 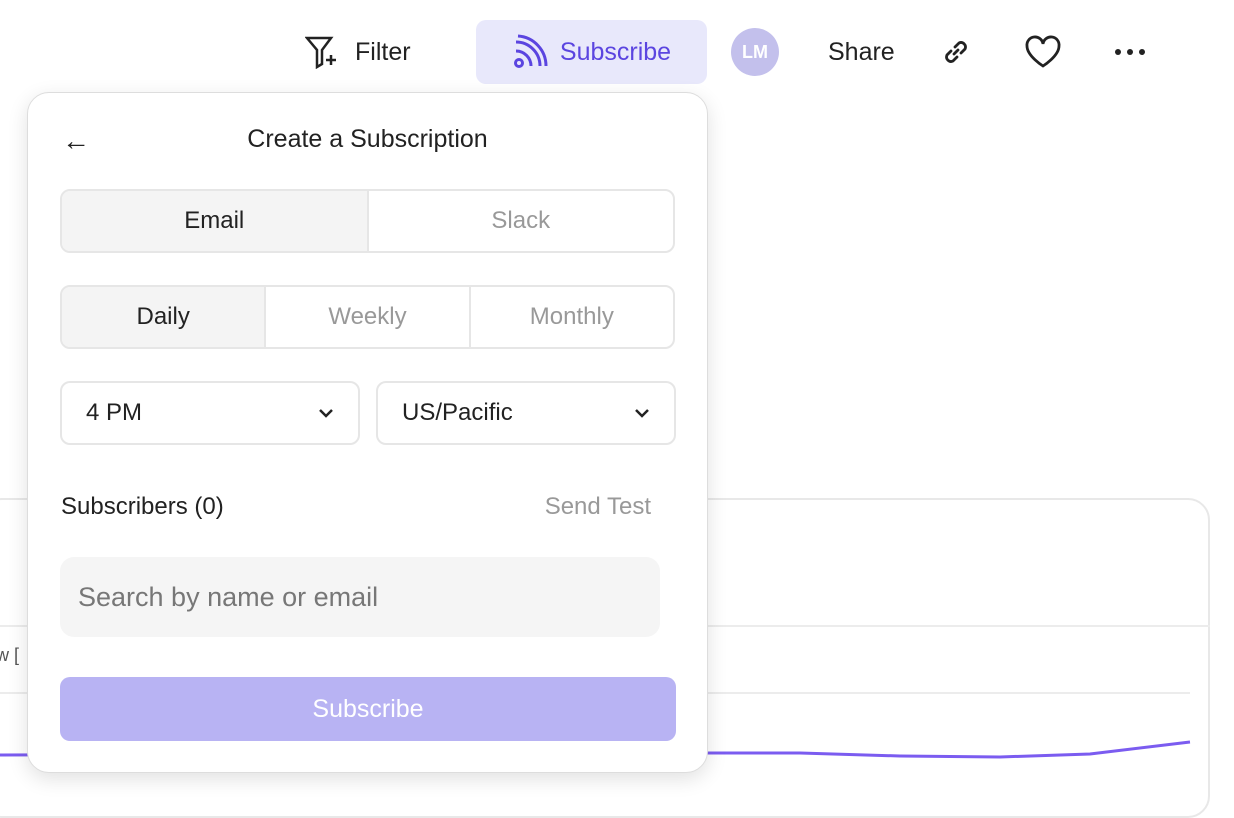 I want to click on filter-plus-icon, so click(x=320, y=52).